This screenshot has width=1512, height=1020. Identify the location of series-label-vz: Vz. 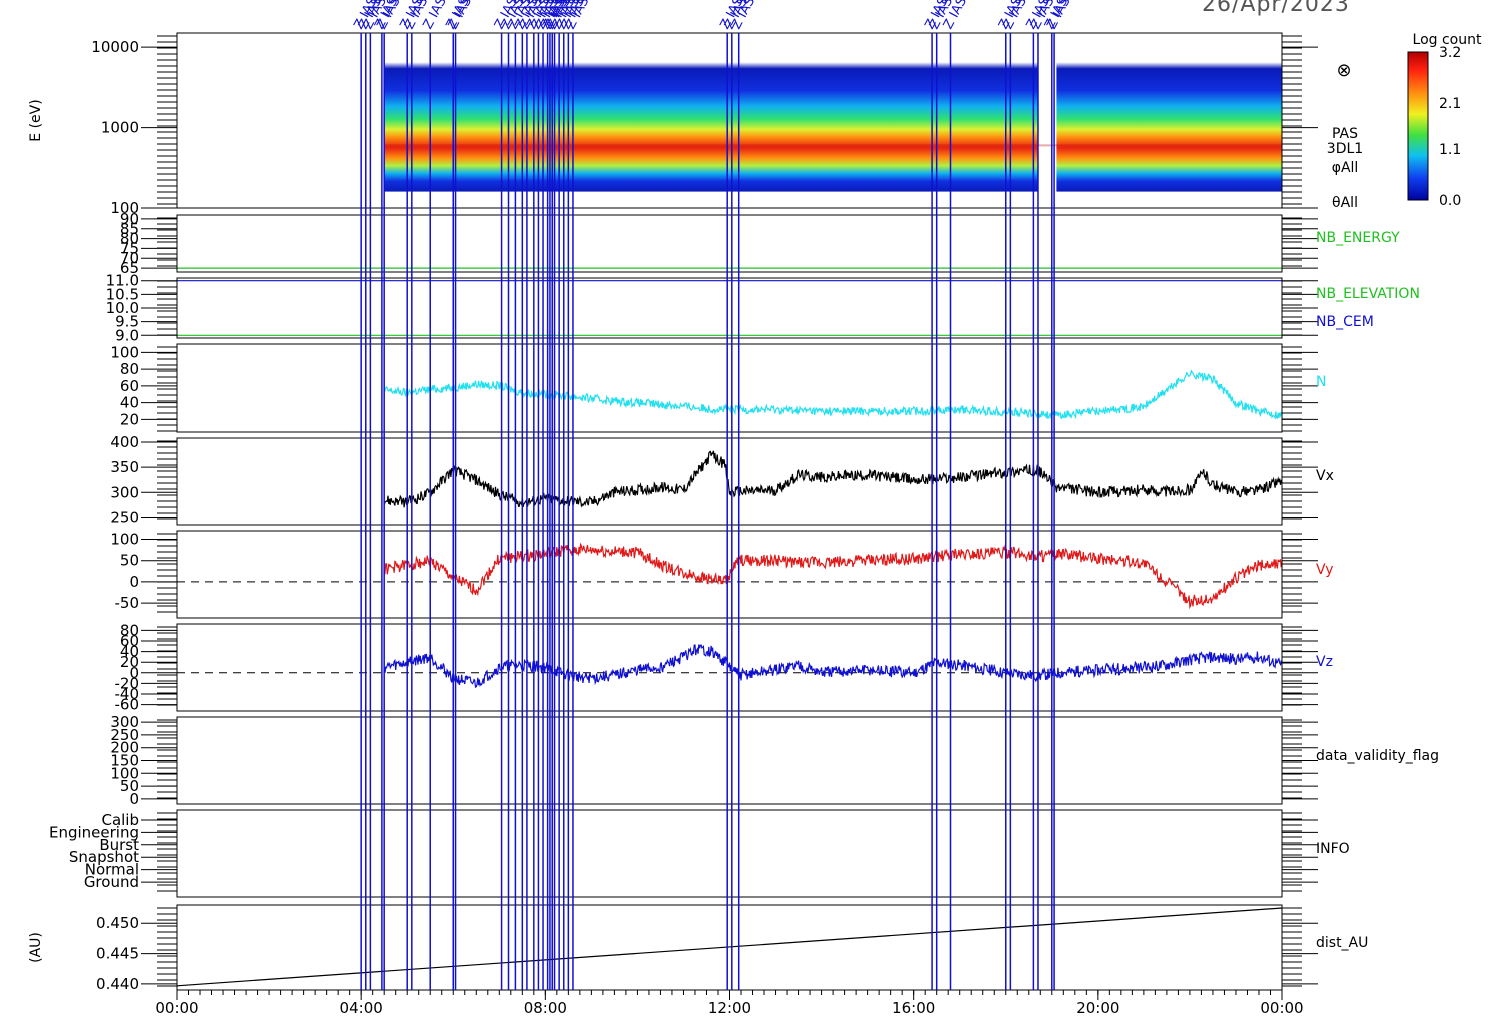
(1324, 662).